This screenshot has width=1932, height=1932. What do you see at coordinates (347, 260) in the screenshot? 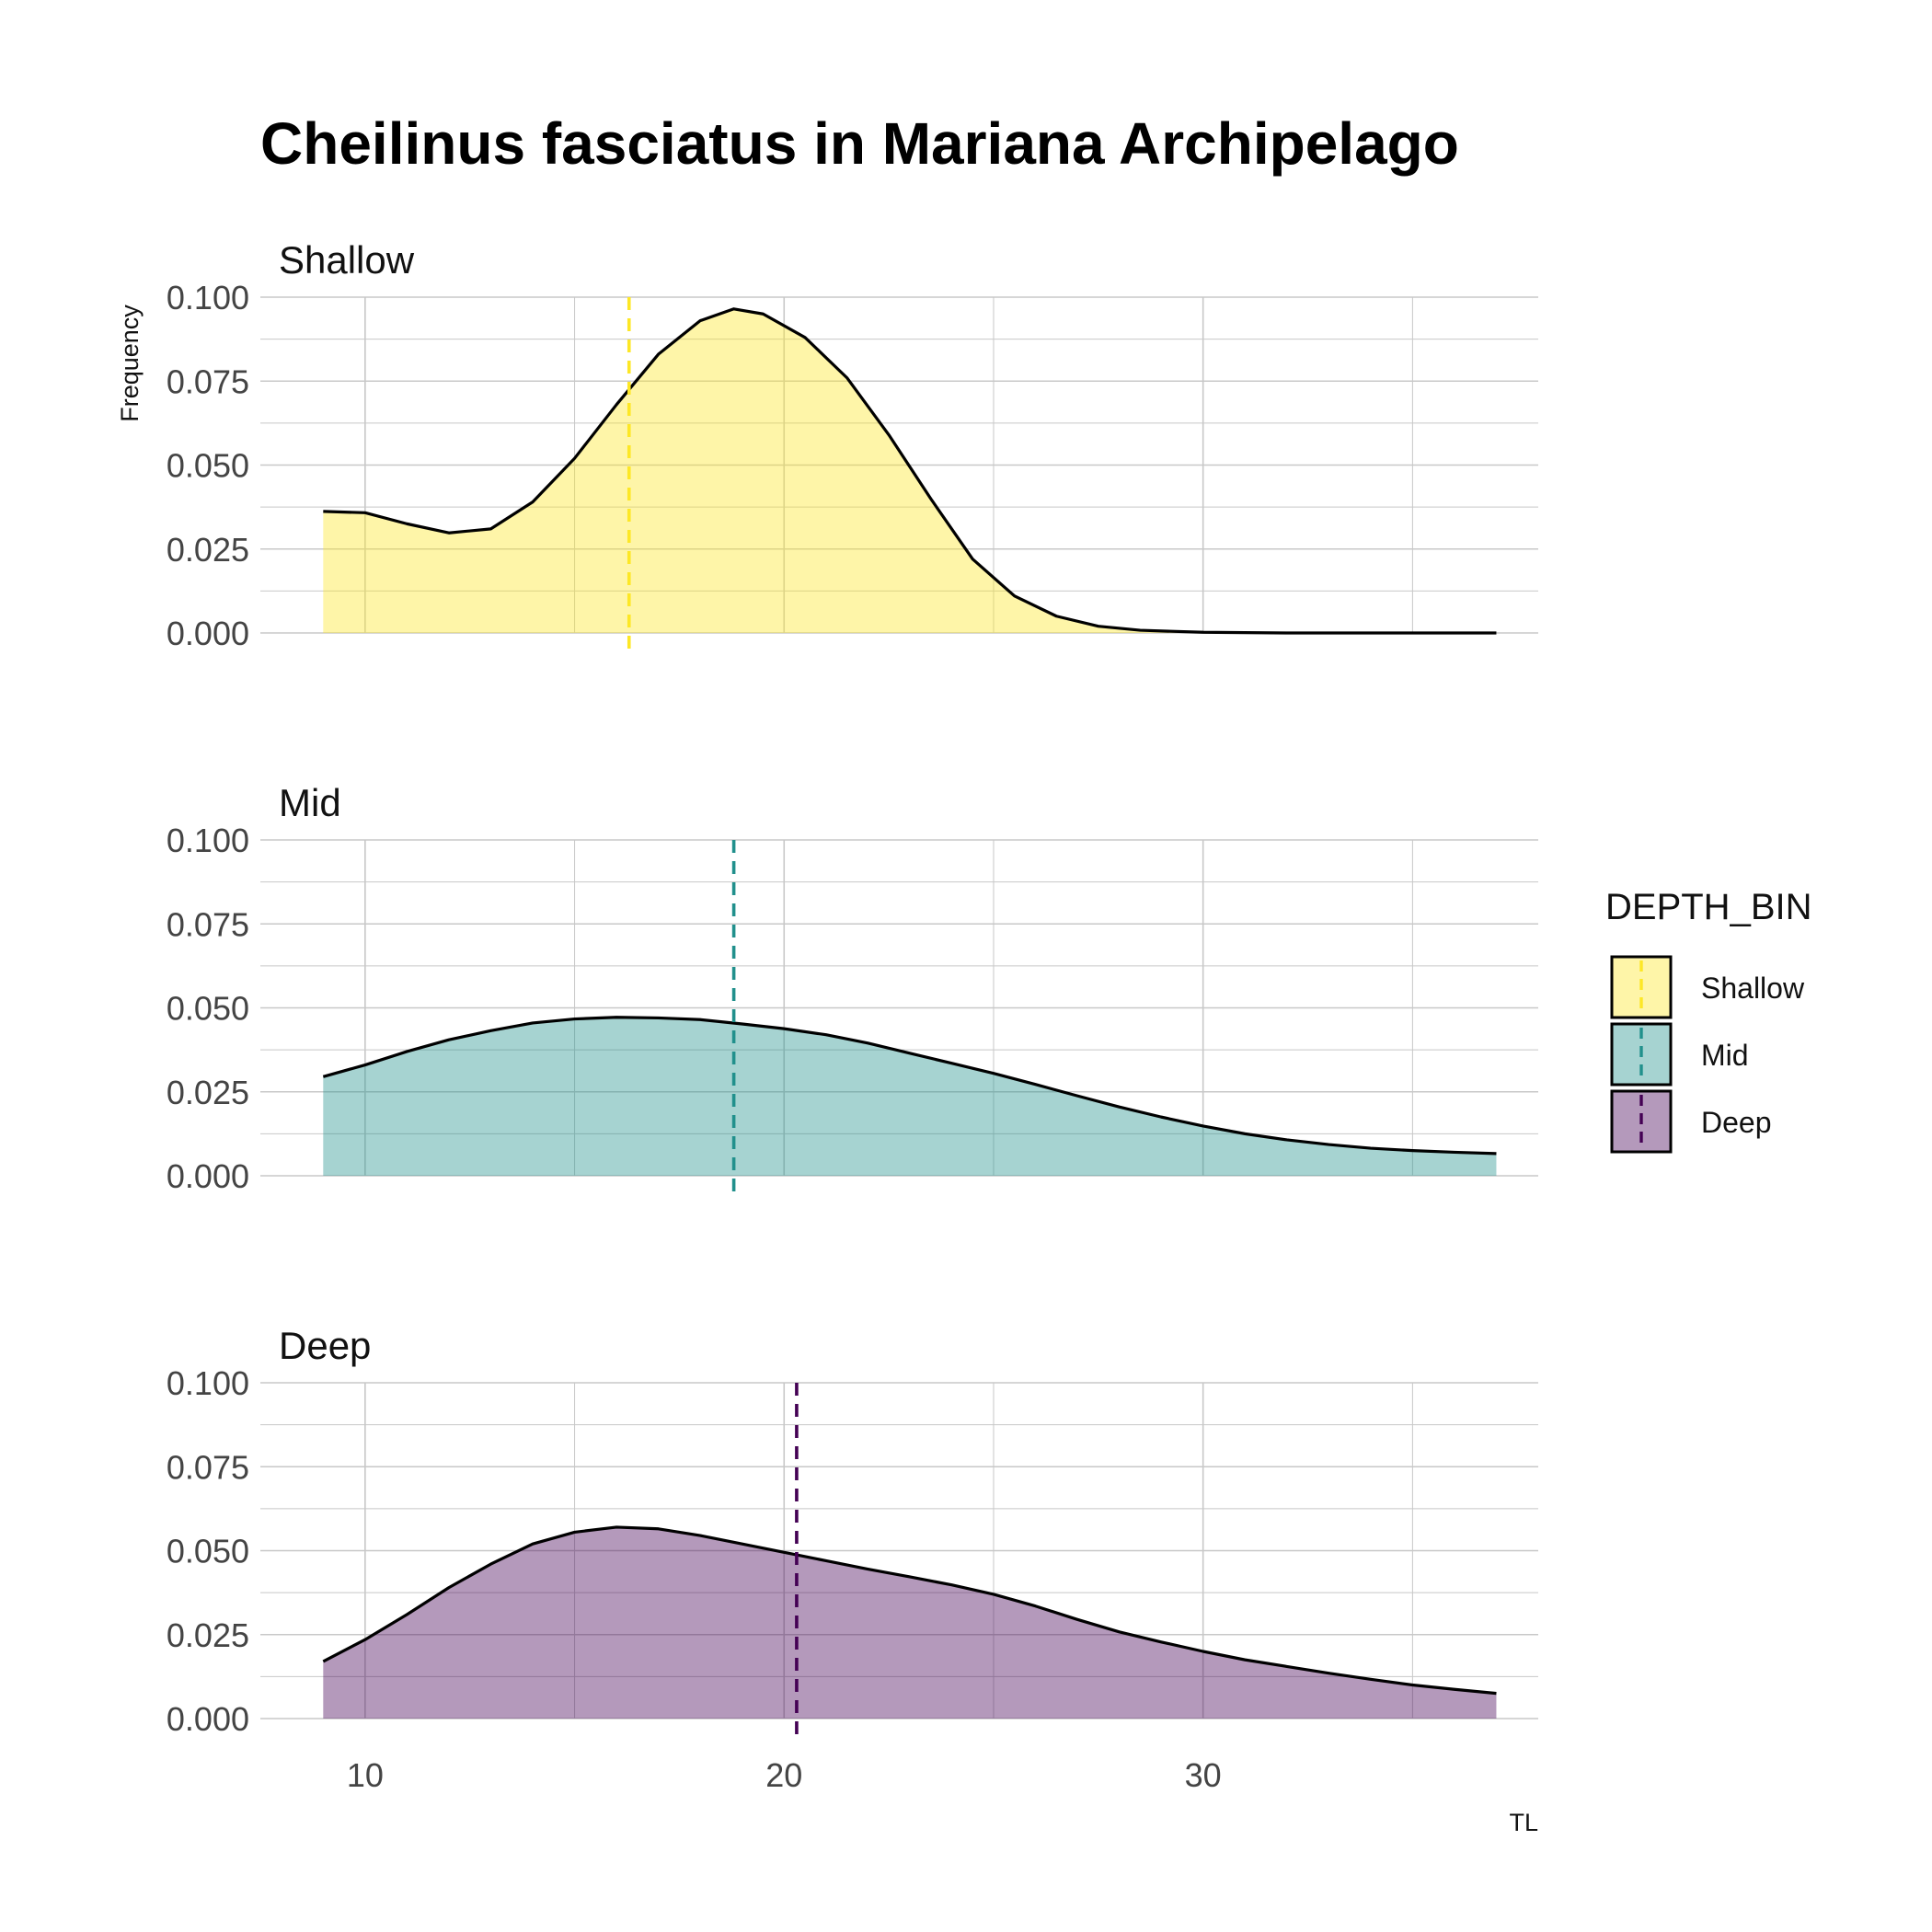
I see `facet-label: Shallow` at bounding box center [347, 260].